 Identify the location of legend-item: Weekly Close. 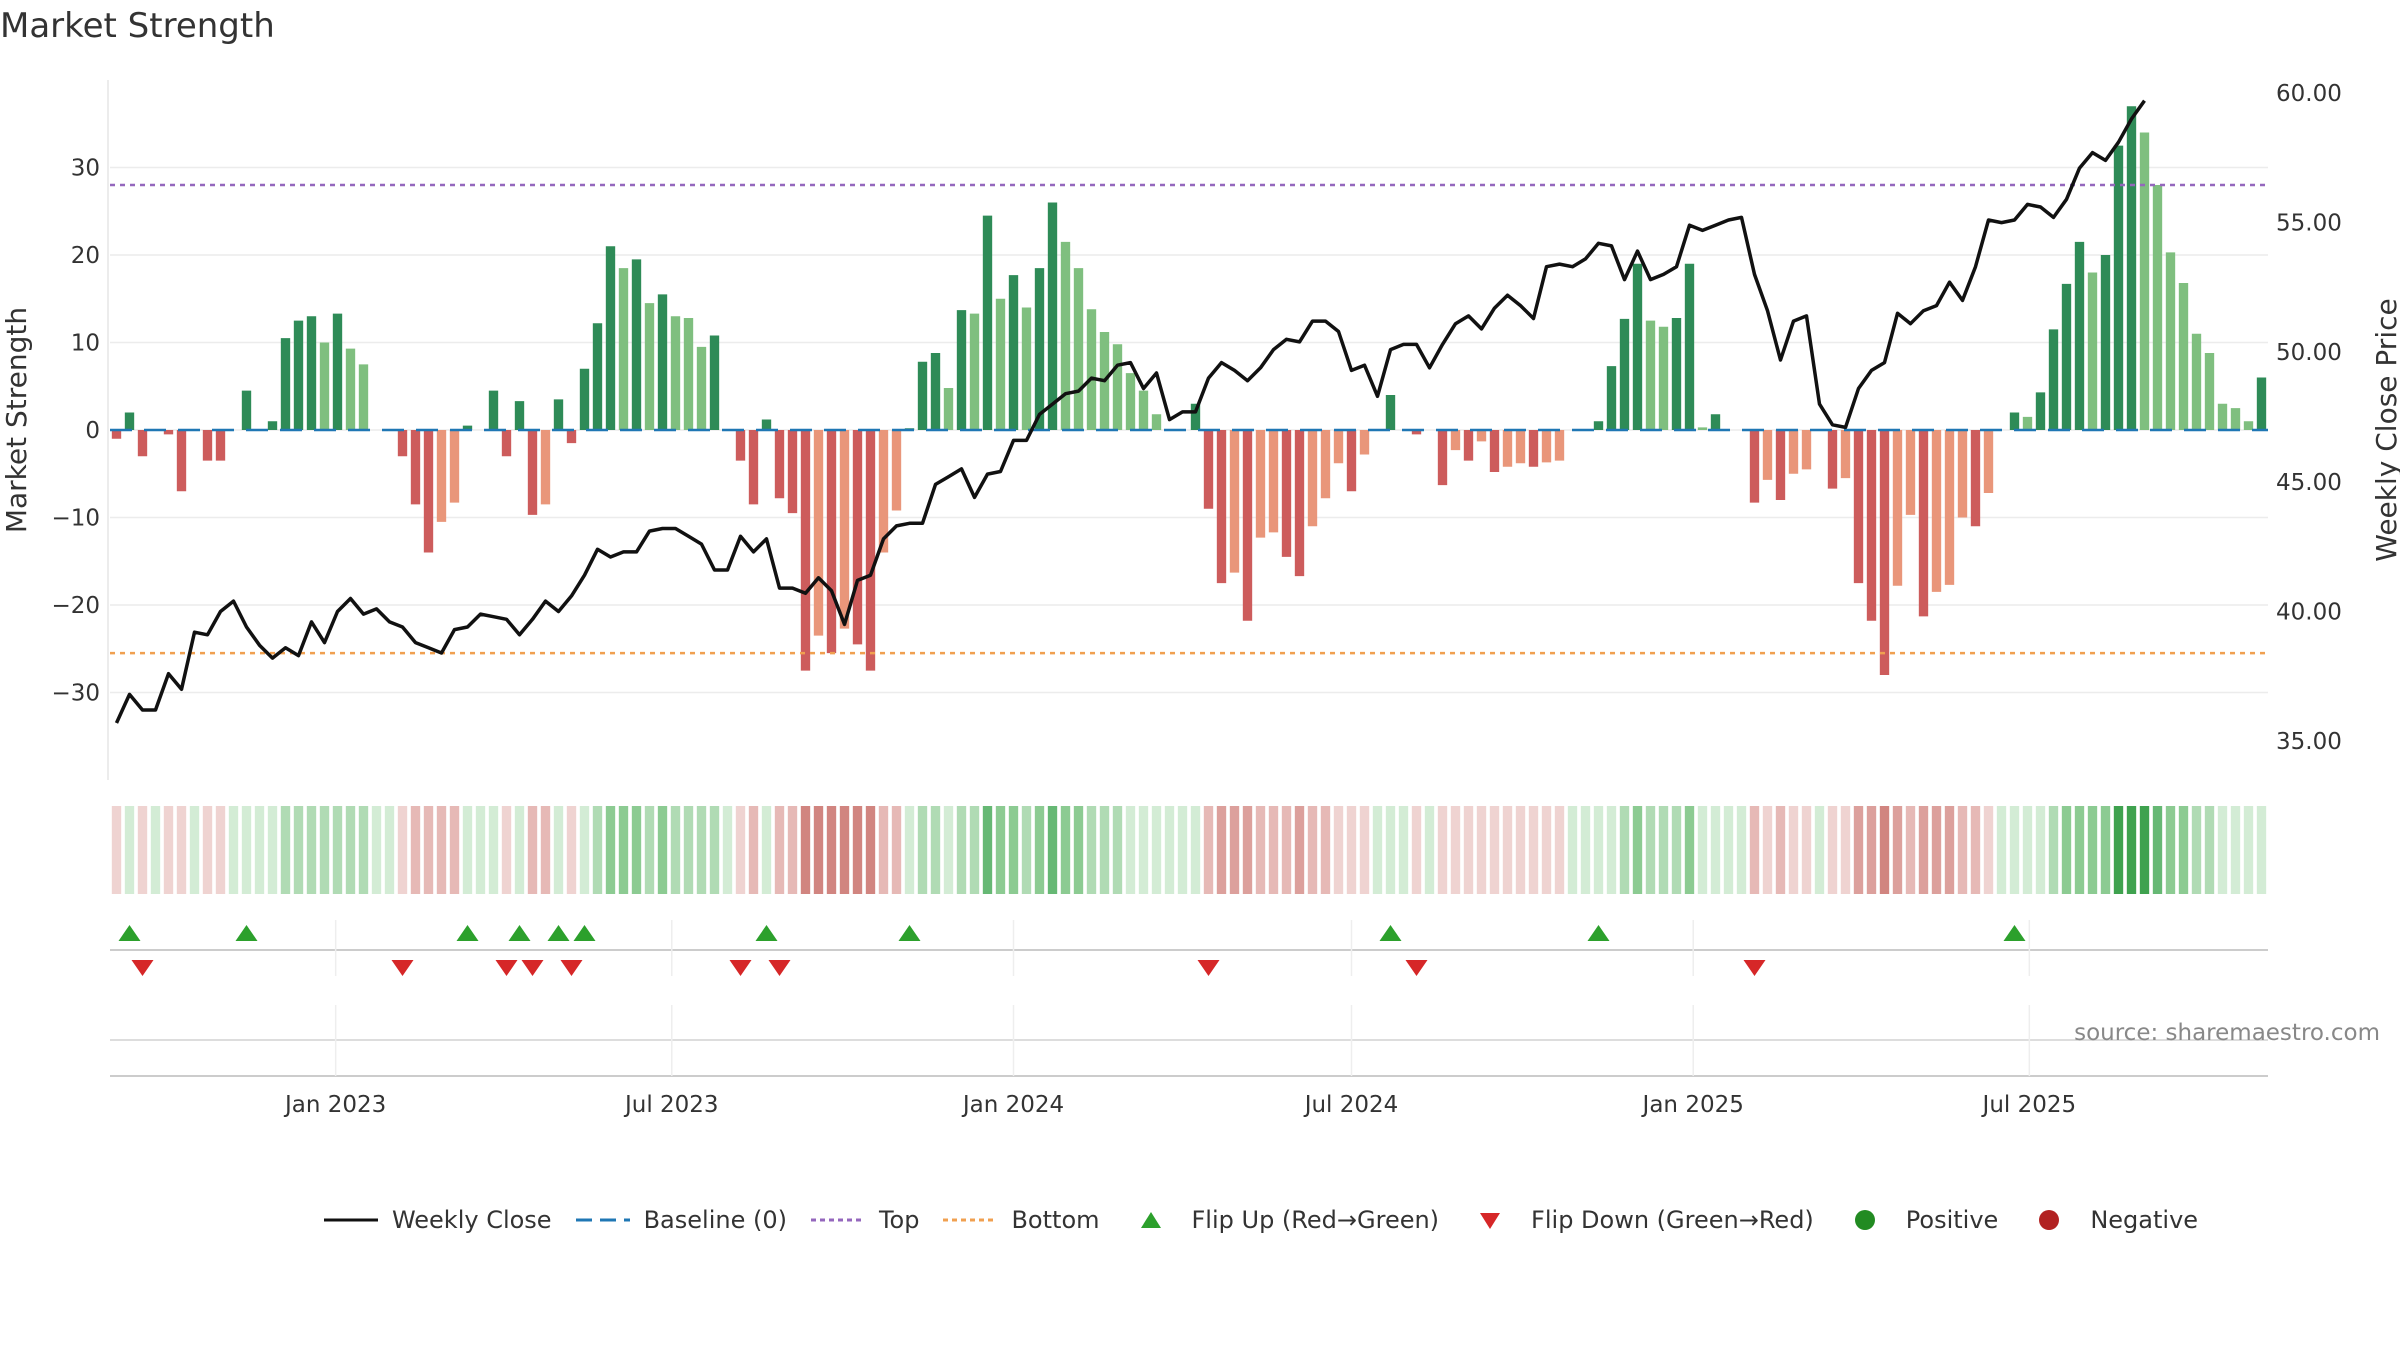
(437, 1220).